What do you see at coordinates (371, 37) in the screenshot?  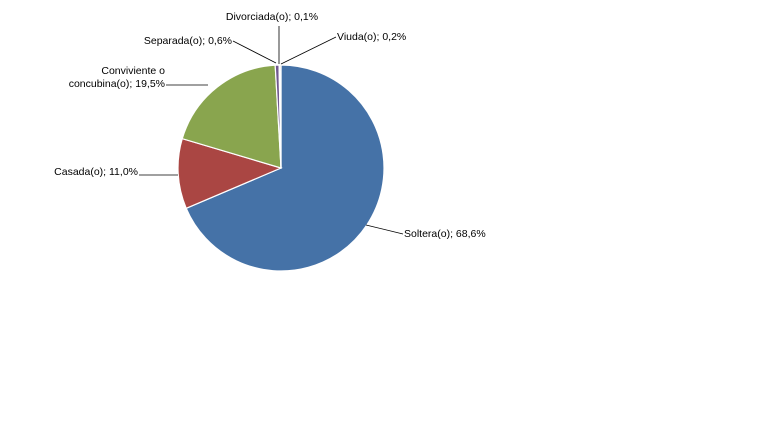 I see `data-label-viuda: Viuda(o); 0,2%` at bounding box center [371, 37].